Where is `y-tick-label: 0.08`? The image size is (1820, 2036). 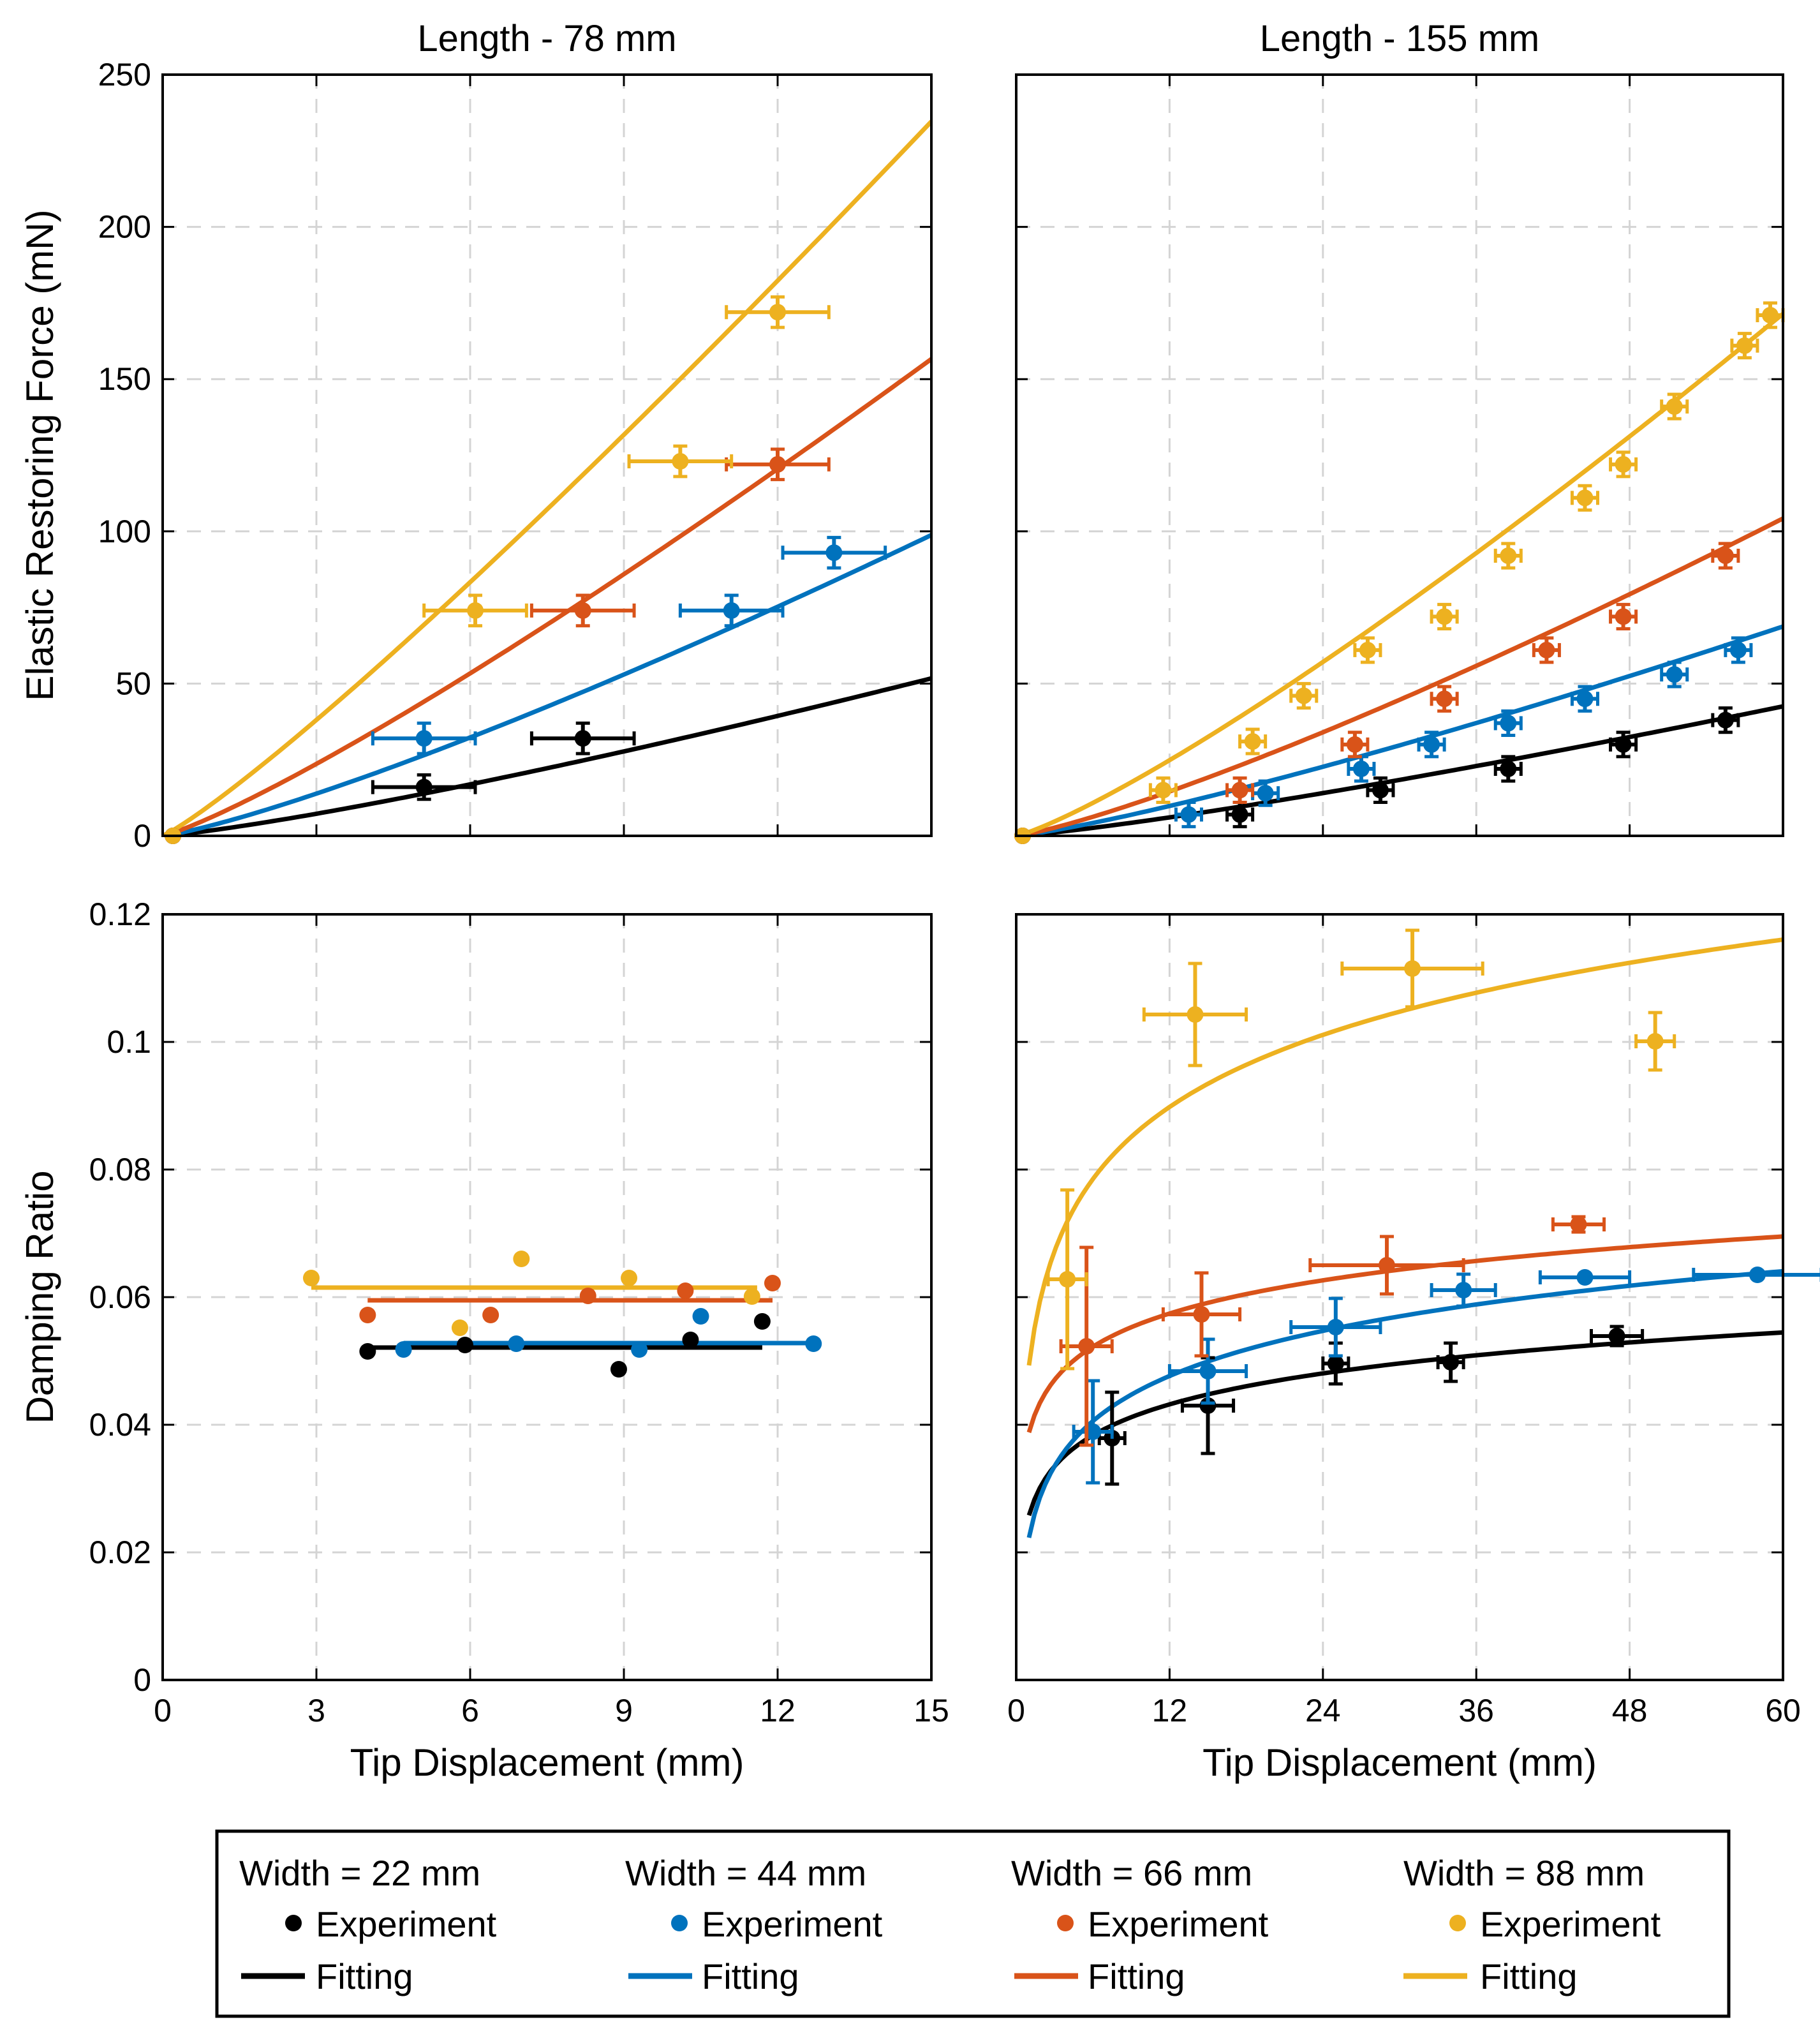
y-tick-label: 0.08 is located at coordinates (120, 1169).